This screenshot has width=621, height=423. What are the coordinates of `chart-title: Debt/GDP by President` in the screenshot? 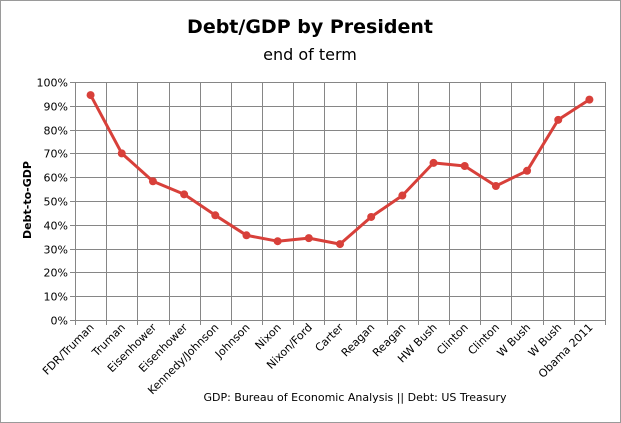 It's located at (310, 27).